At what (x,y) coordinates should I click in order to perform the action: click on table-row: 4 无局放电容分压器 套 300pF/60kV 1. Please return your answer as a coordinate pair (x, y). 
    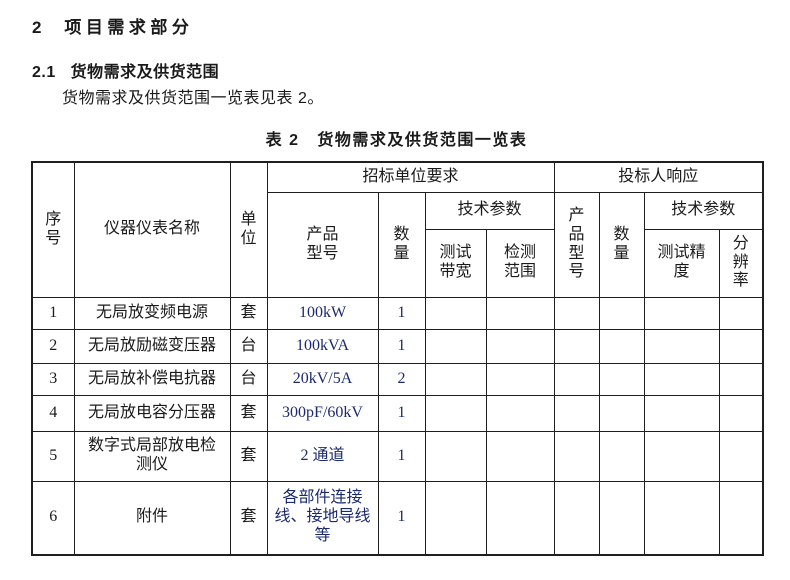
    Looking at the image, I should click on (397, 413).